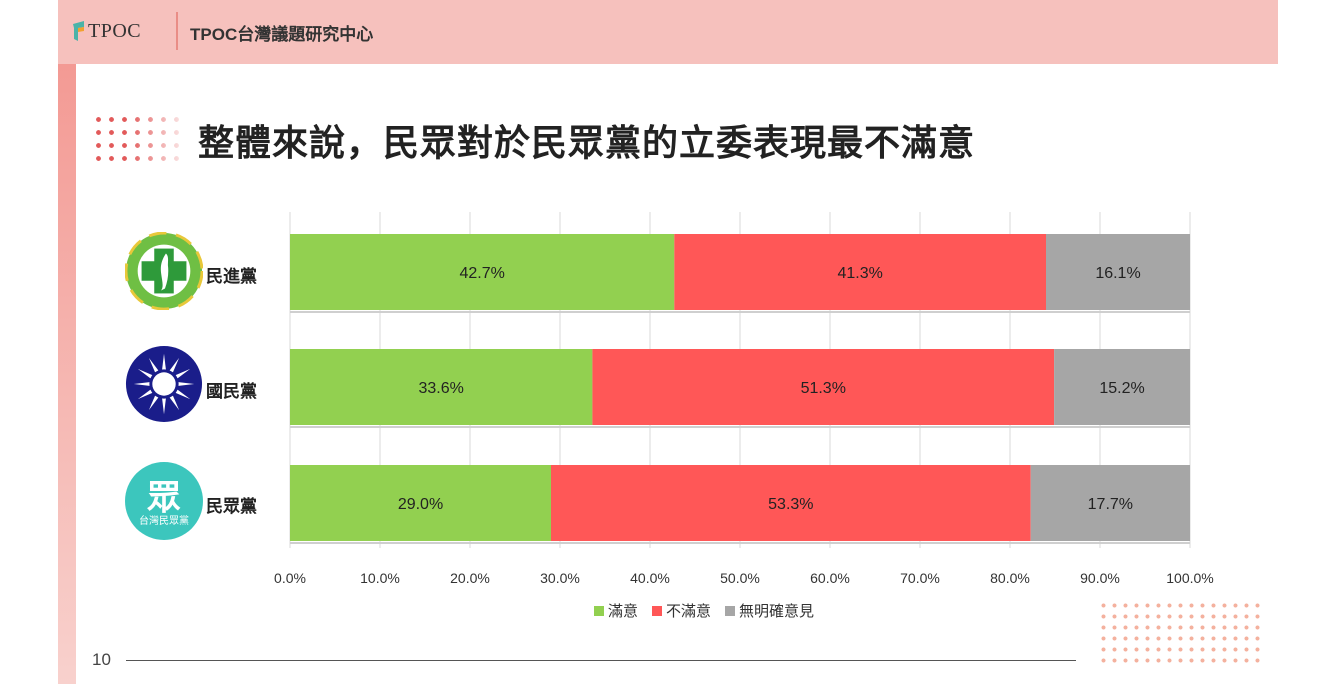  What do you see at coordinates (623, 611) in the screenshot?
I see `legend-label-satisfied: 滿意` at bounding box center [623, 611].